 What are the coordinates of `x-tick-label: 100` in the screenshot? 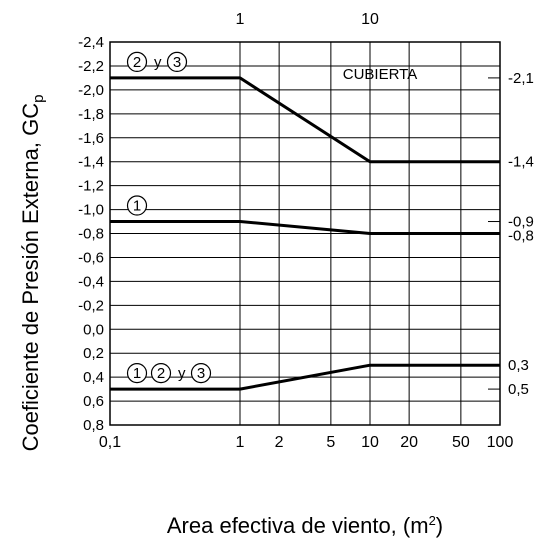 It's located at (500, 442).